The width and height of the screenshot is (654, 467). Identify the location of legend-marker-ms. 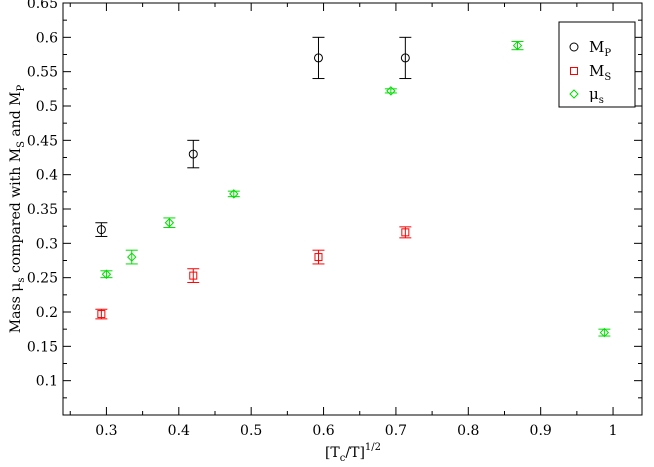
(574, 71).